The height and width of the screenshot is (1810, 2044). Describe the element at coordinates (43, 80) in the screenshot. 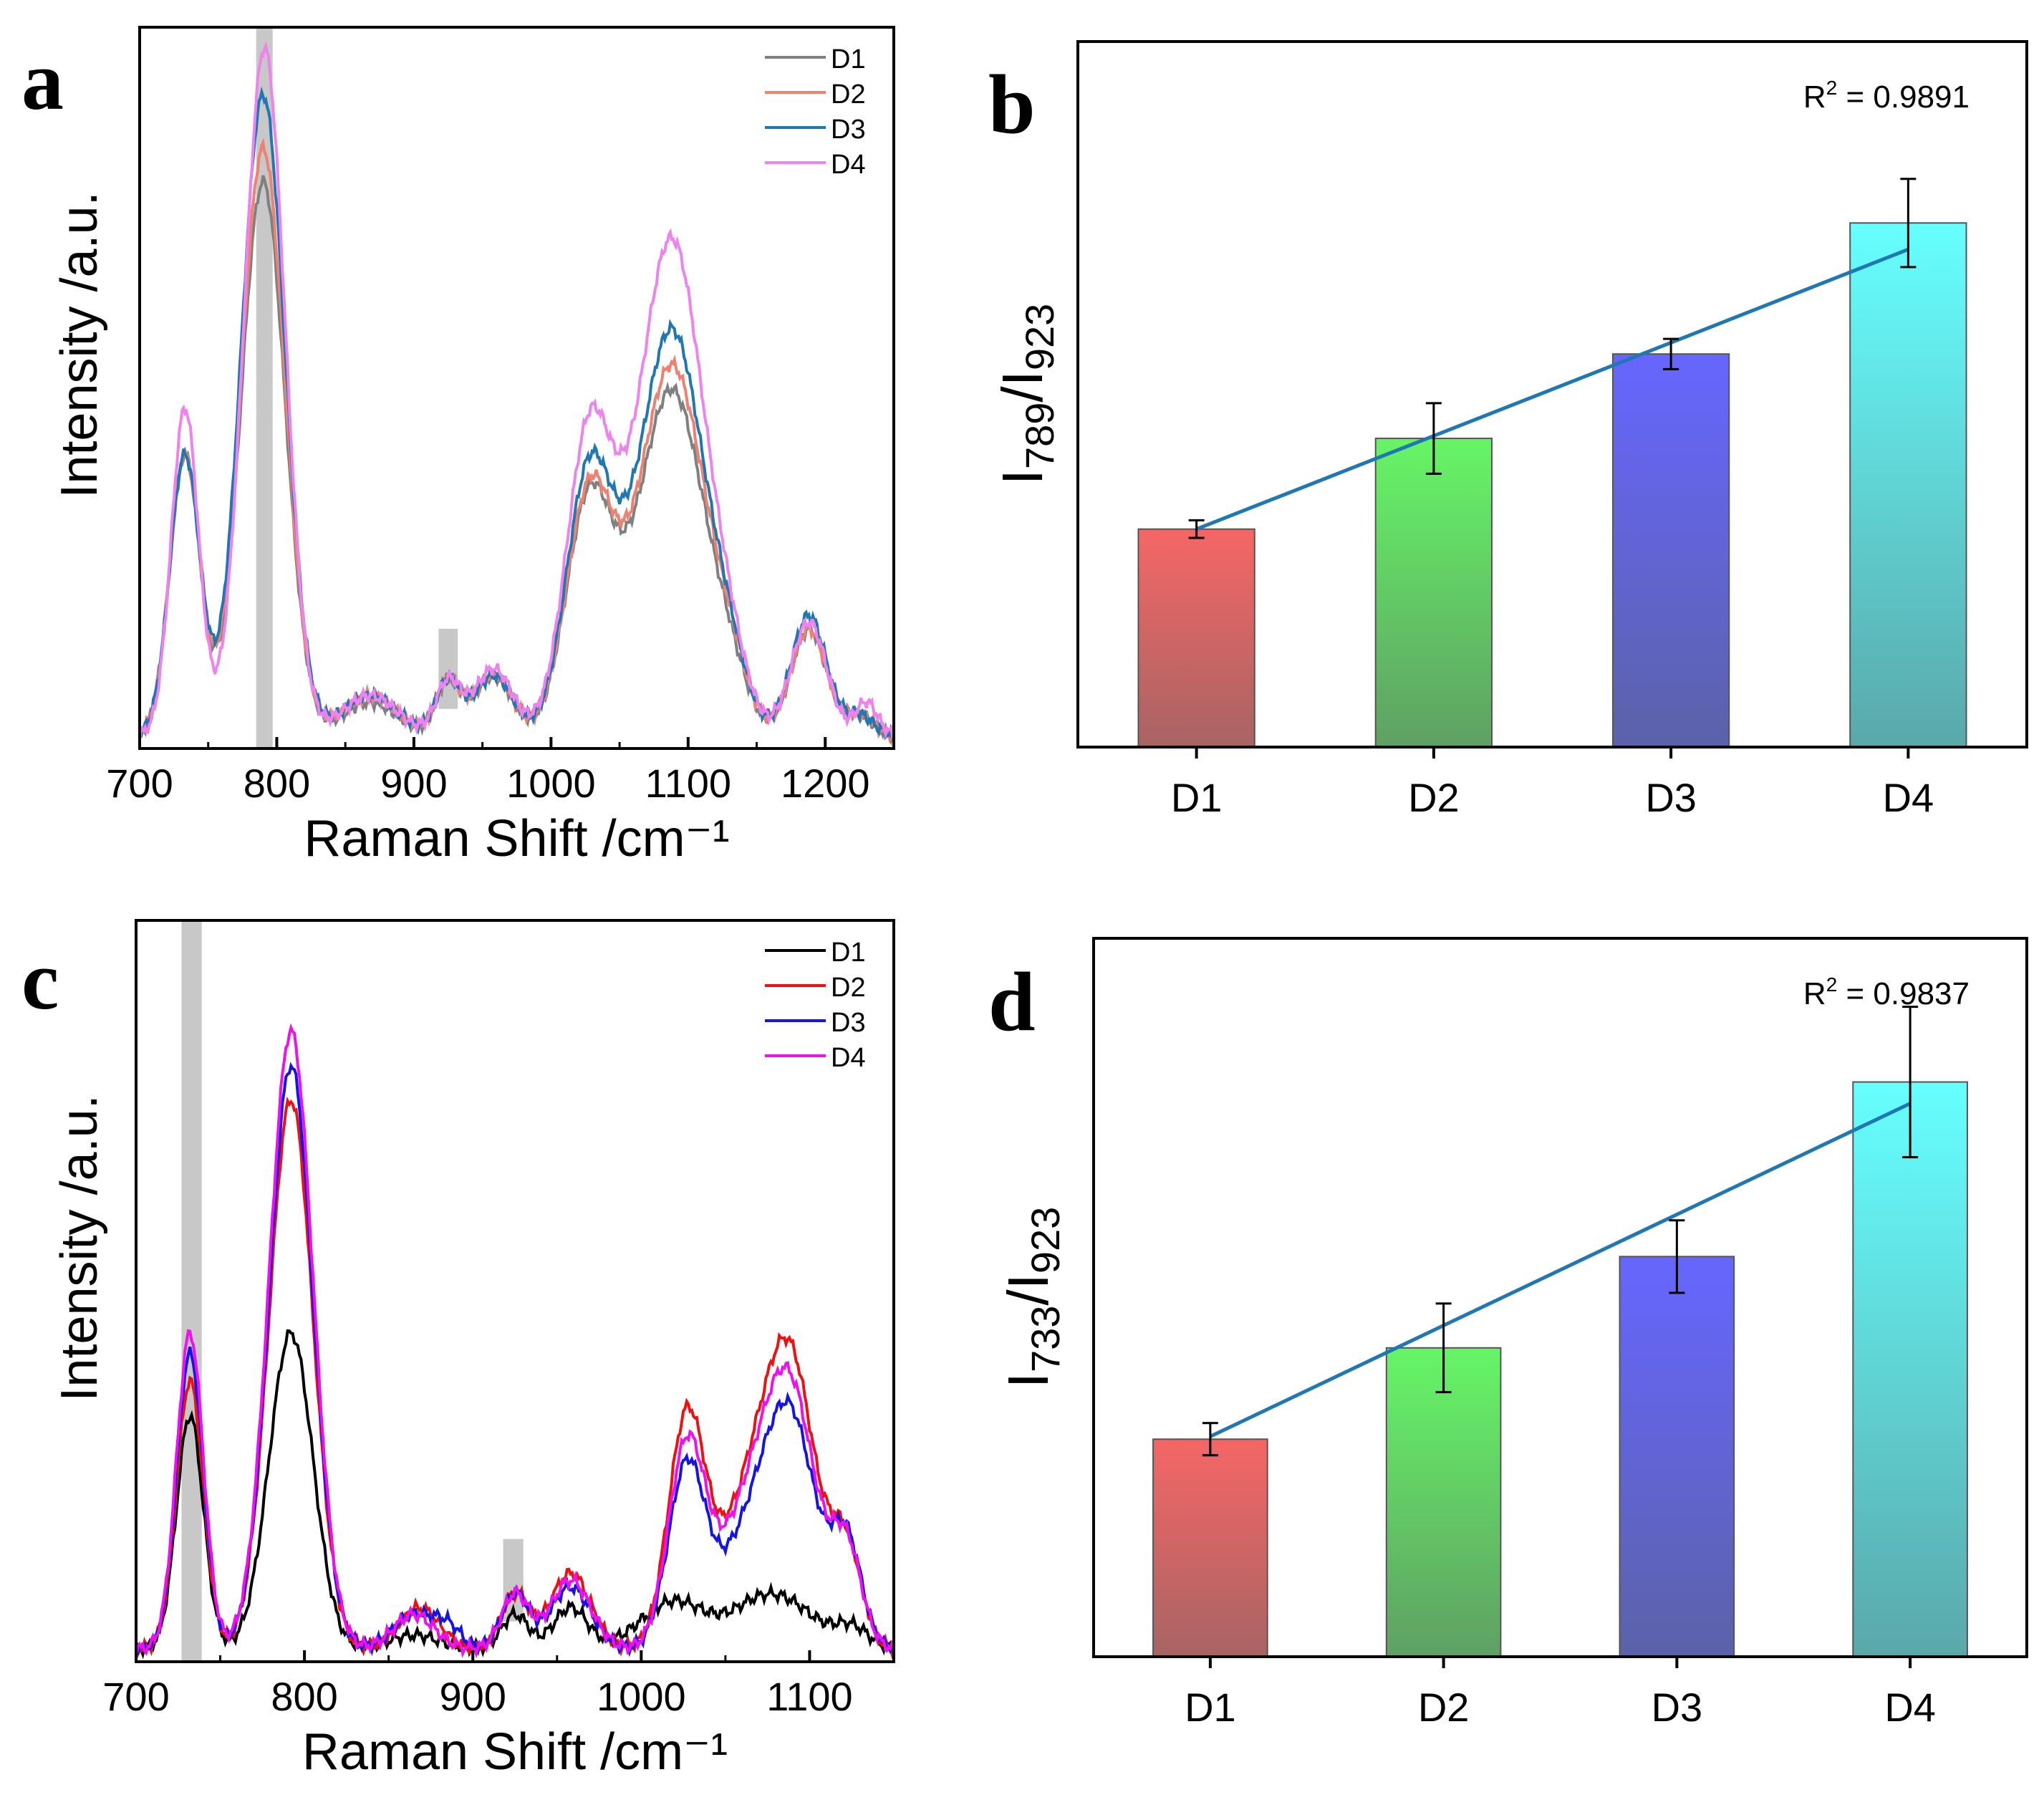

I see `panel-letter-a: a` at that location.